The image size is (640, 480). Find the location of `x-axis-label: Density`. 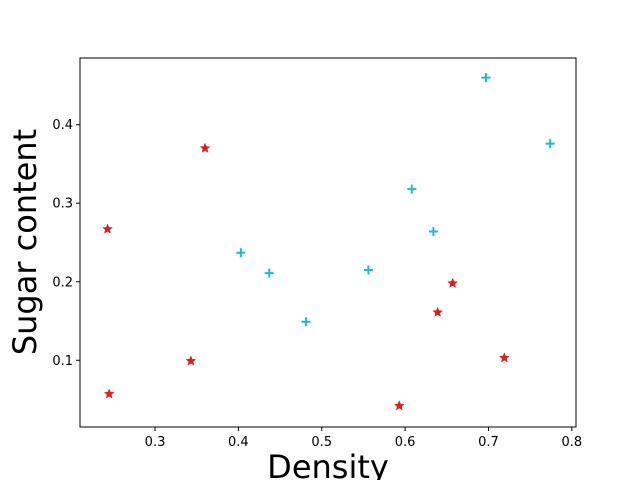

x-axis-label: Density is located at coordinates (328, 464).